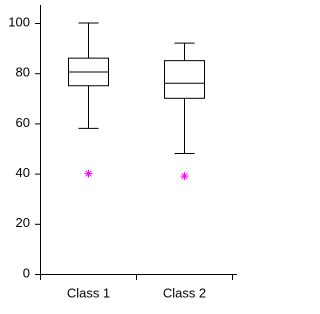  Describe the element at coordinates (184, 292) in the screenshot. I see `x-tick-label: Class 2` at that location.